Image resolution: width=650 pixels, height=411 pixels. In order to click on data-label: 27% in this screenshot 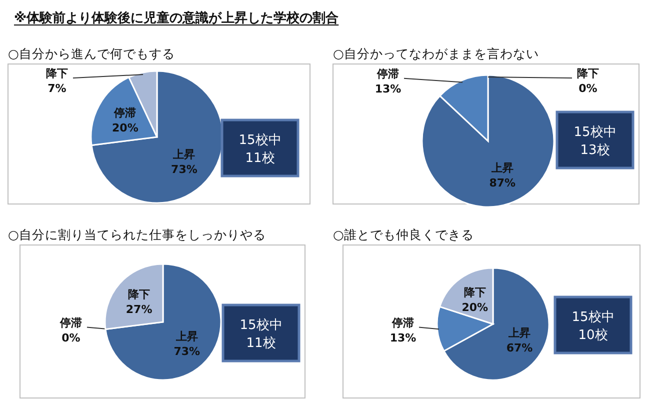, I will do `click(139, 309)`.